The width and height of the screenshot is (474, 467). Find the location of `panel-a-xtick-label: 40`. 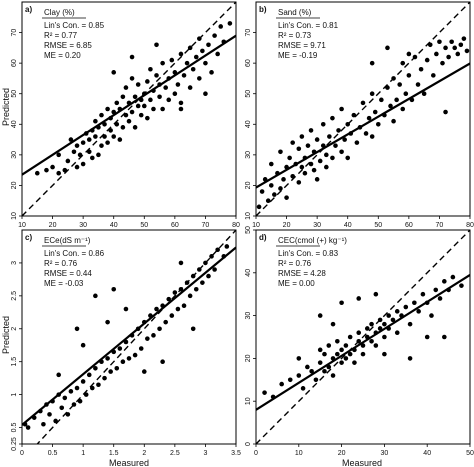

panel-a-xtick-label: 40 is located at coordinates (114, 225).